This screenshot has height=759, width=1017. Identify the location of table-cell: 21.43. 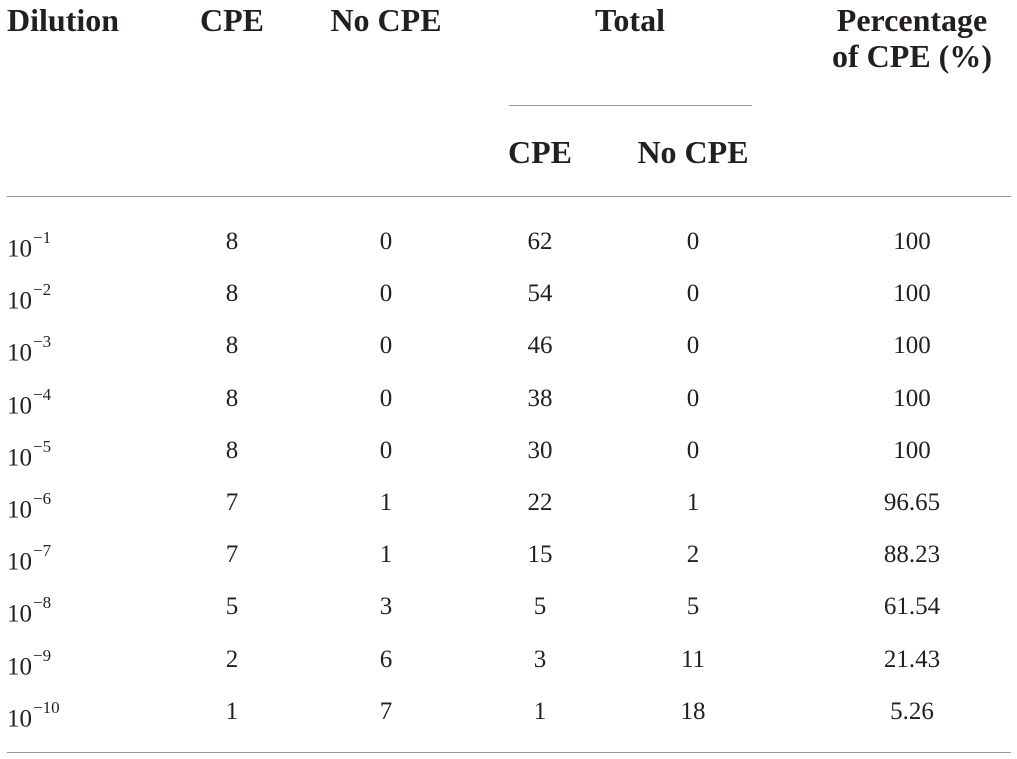
(912, 659).